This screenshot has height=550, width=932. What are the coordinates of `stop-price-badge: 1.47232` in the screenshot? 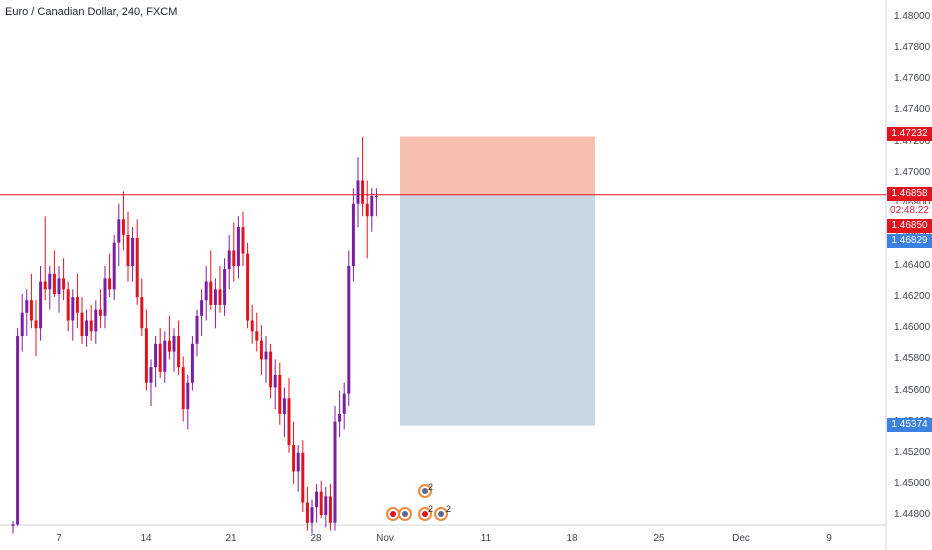 It's located at (909, 134).